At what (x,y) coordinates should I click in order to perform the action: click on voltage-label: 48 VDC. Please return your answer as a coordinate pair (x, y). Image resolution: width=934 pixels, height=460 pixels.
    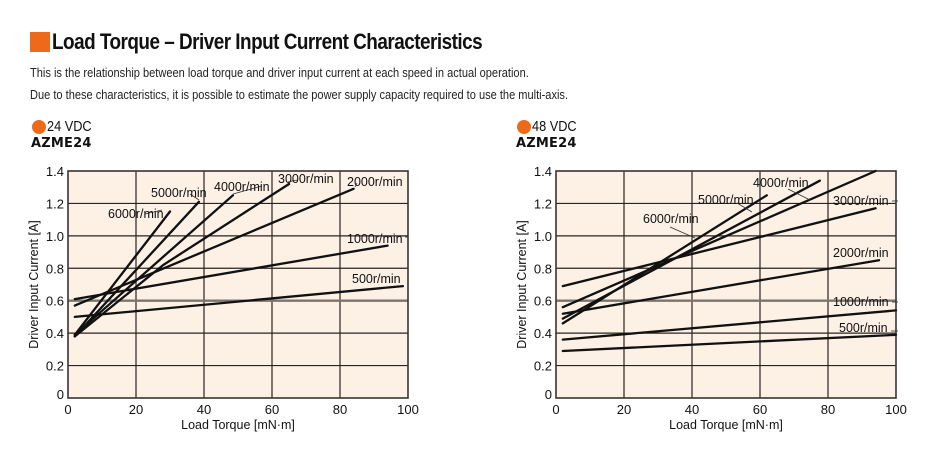
    Looking at the image, I should click on (554, 126).